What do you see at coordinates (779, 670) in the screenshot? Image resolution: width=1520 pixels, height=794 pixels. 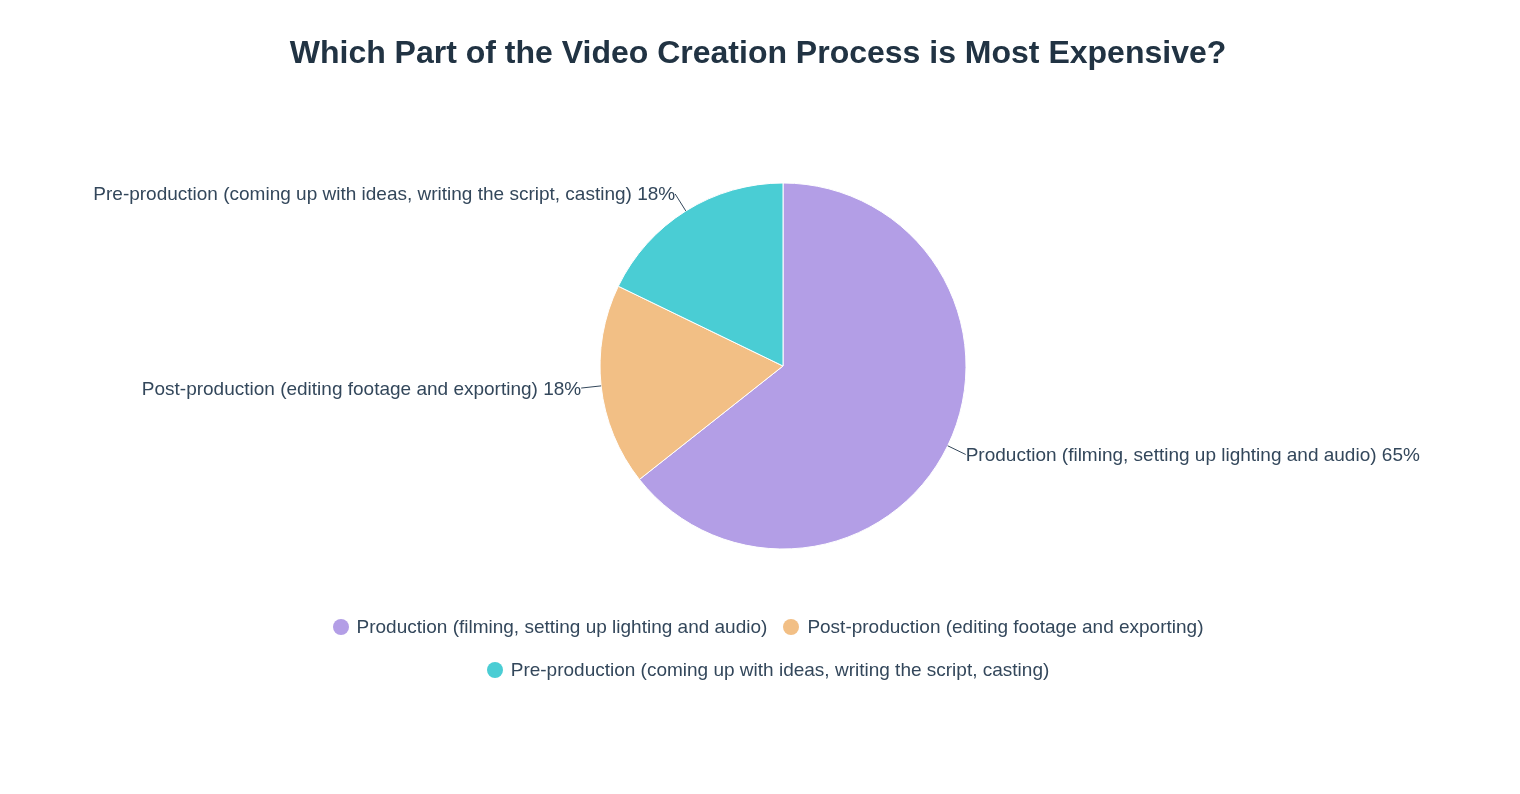 I see `legend-label: Pre-production (coming up with ideas, writing the script, casting)` at bounding box center [779, 670].